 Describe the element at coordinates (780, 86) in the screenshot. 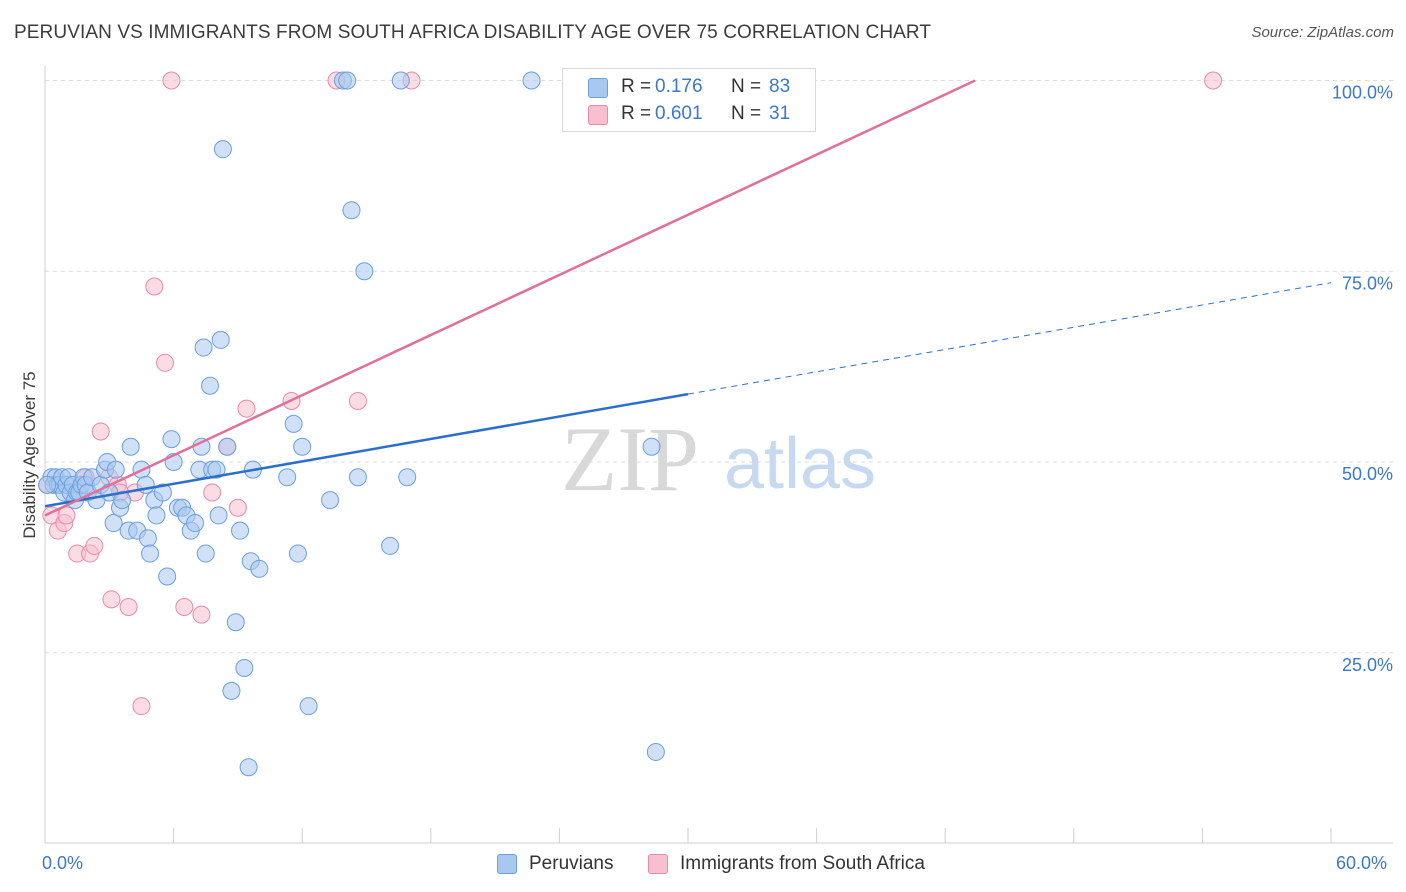

I see `legend-n-value: 83` at that location.